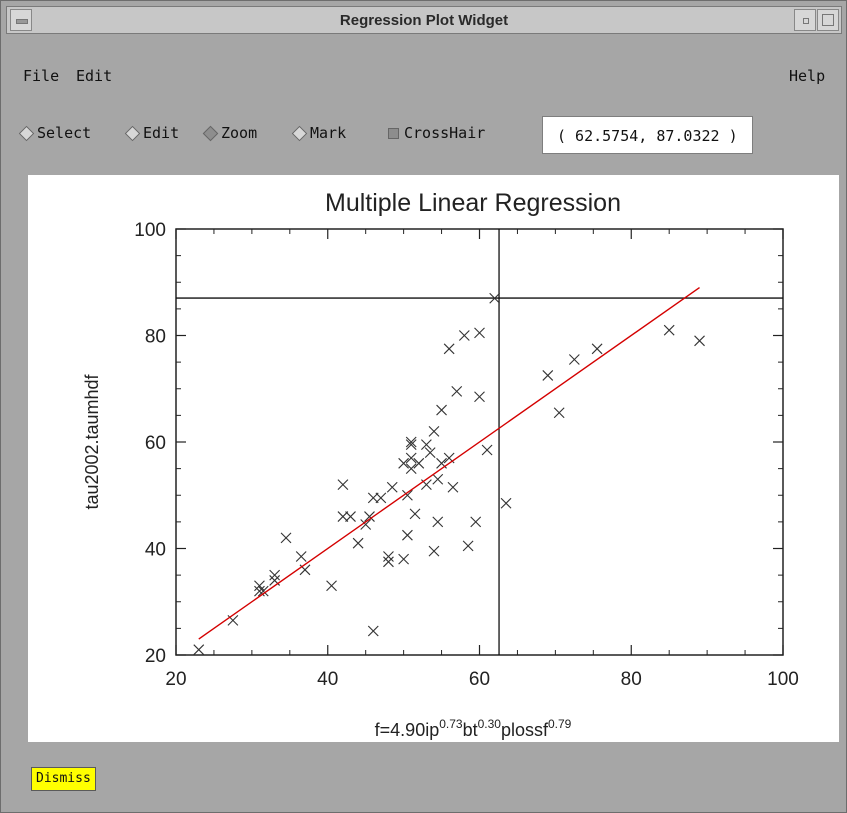 Image resolution: width=847 pixels, height=813 pixels. I want to click on menu-file: File, so click(41, 76).